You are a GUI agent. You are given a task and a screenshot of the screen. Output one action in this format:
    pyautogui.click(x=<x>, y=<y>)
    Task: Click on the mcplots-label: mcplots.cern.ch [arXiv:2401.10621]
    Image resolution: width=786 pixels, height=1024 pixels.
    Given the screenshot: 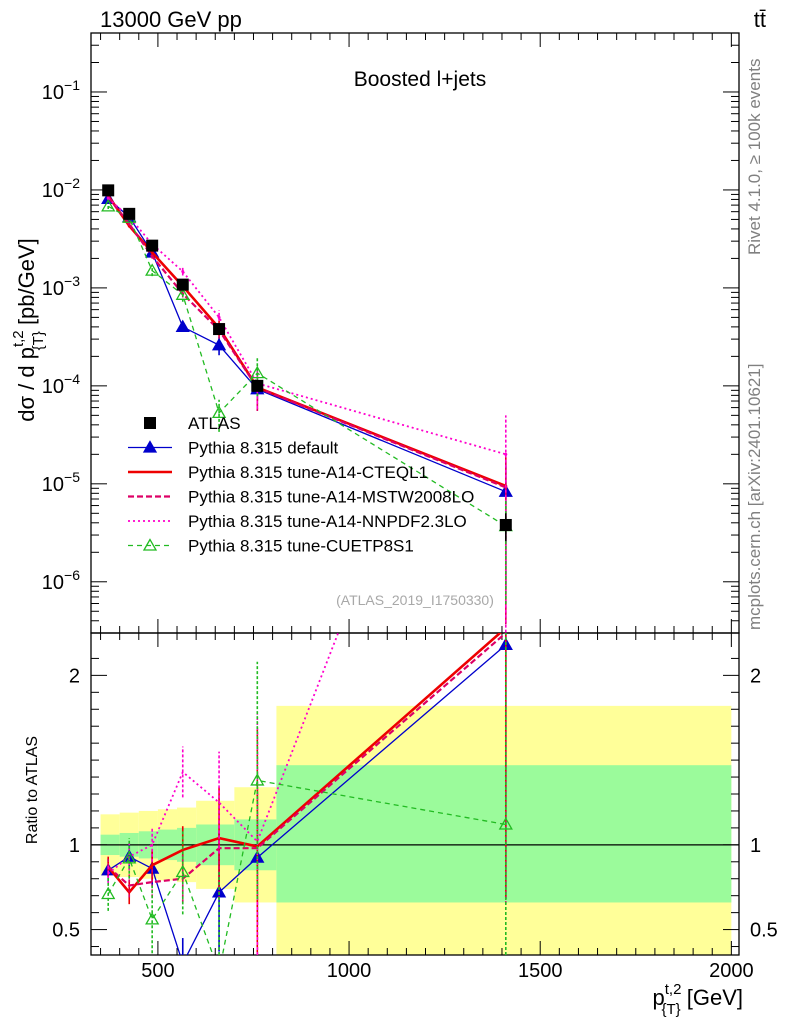 What is the action you would take?
    pyautogui.click(x=754, y=497)
    